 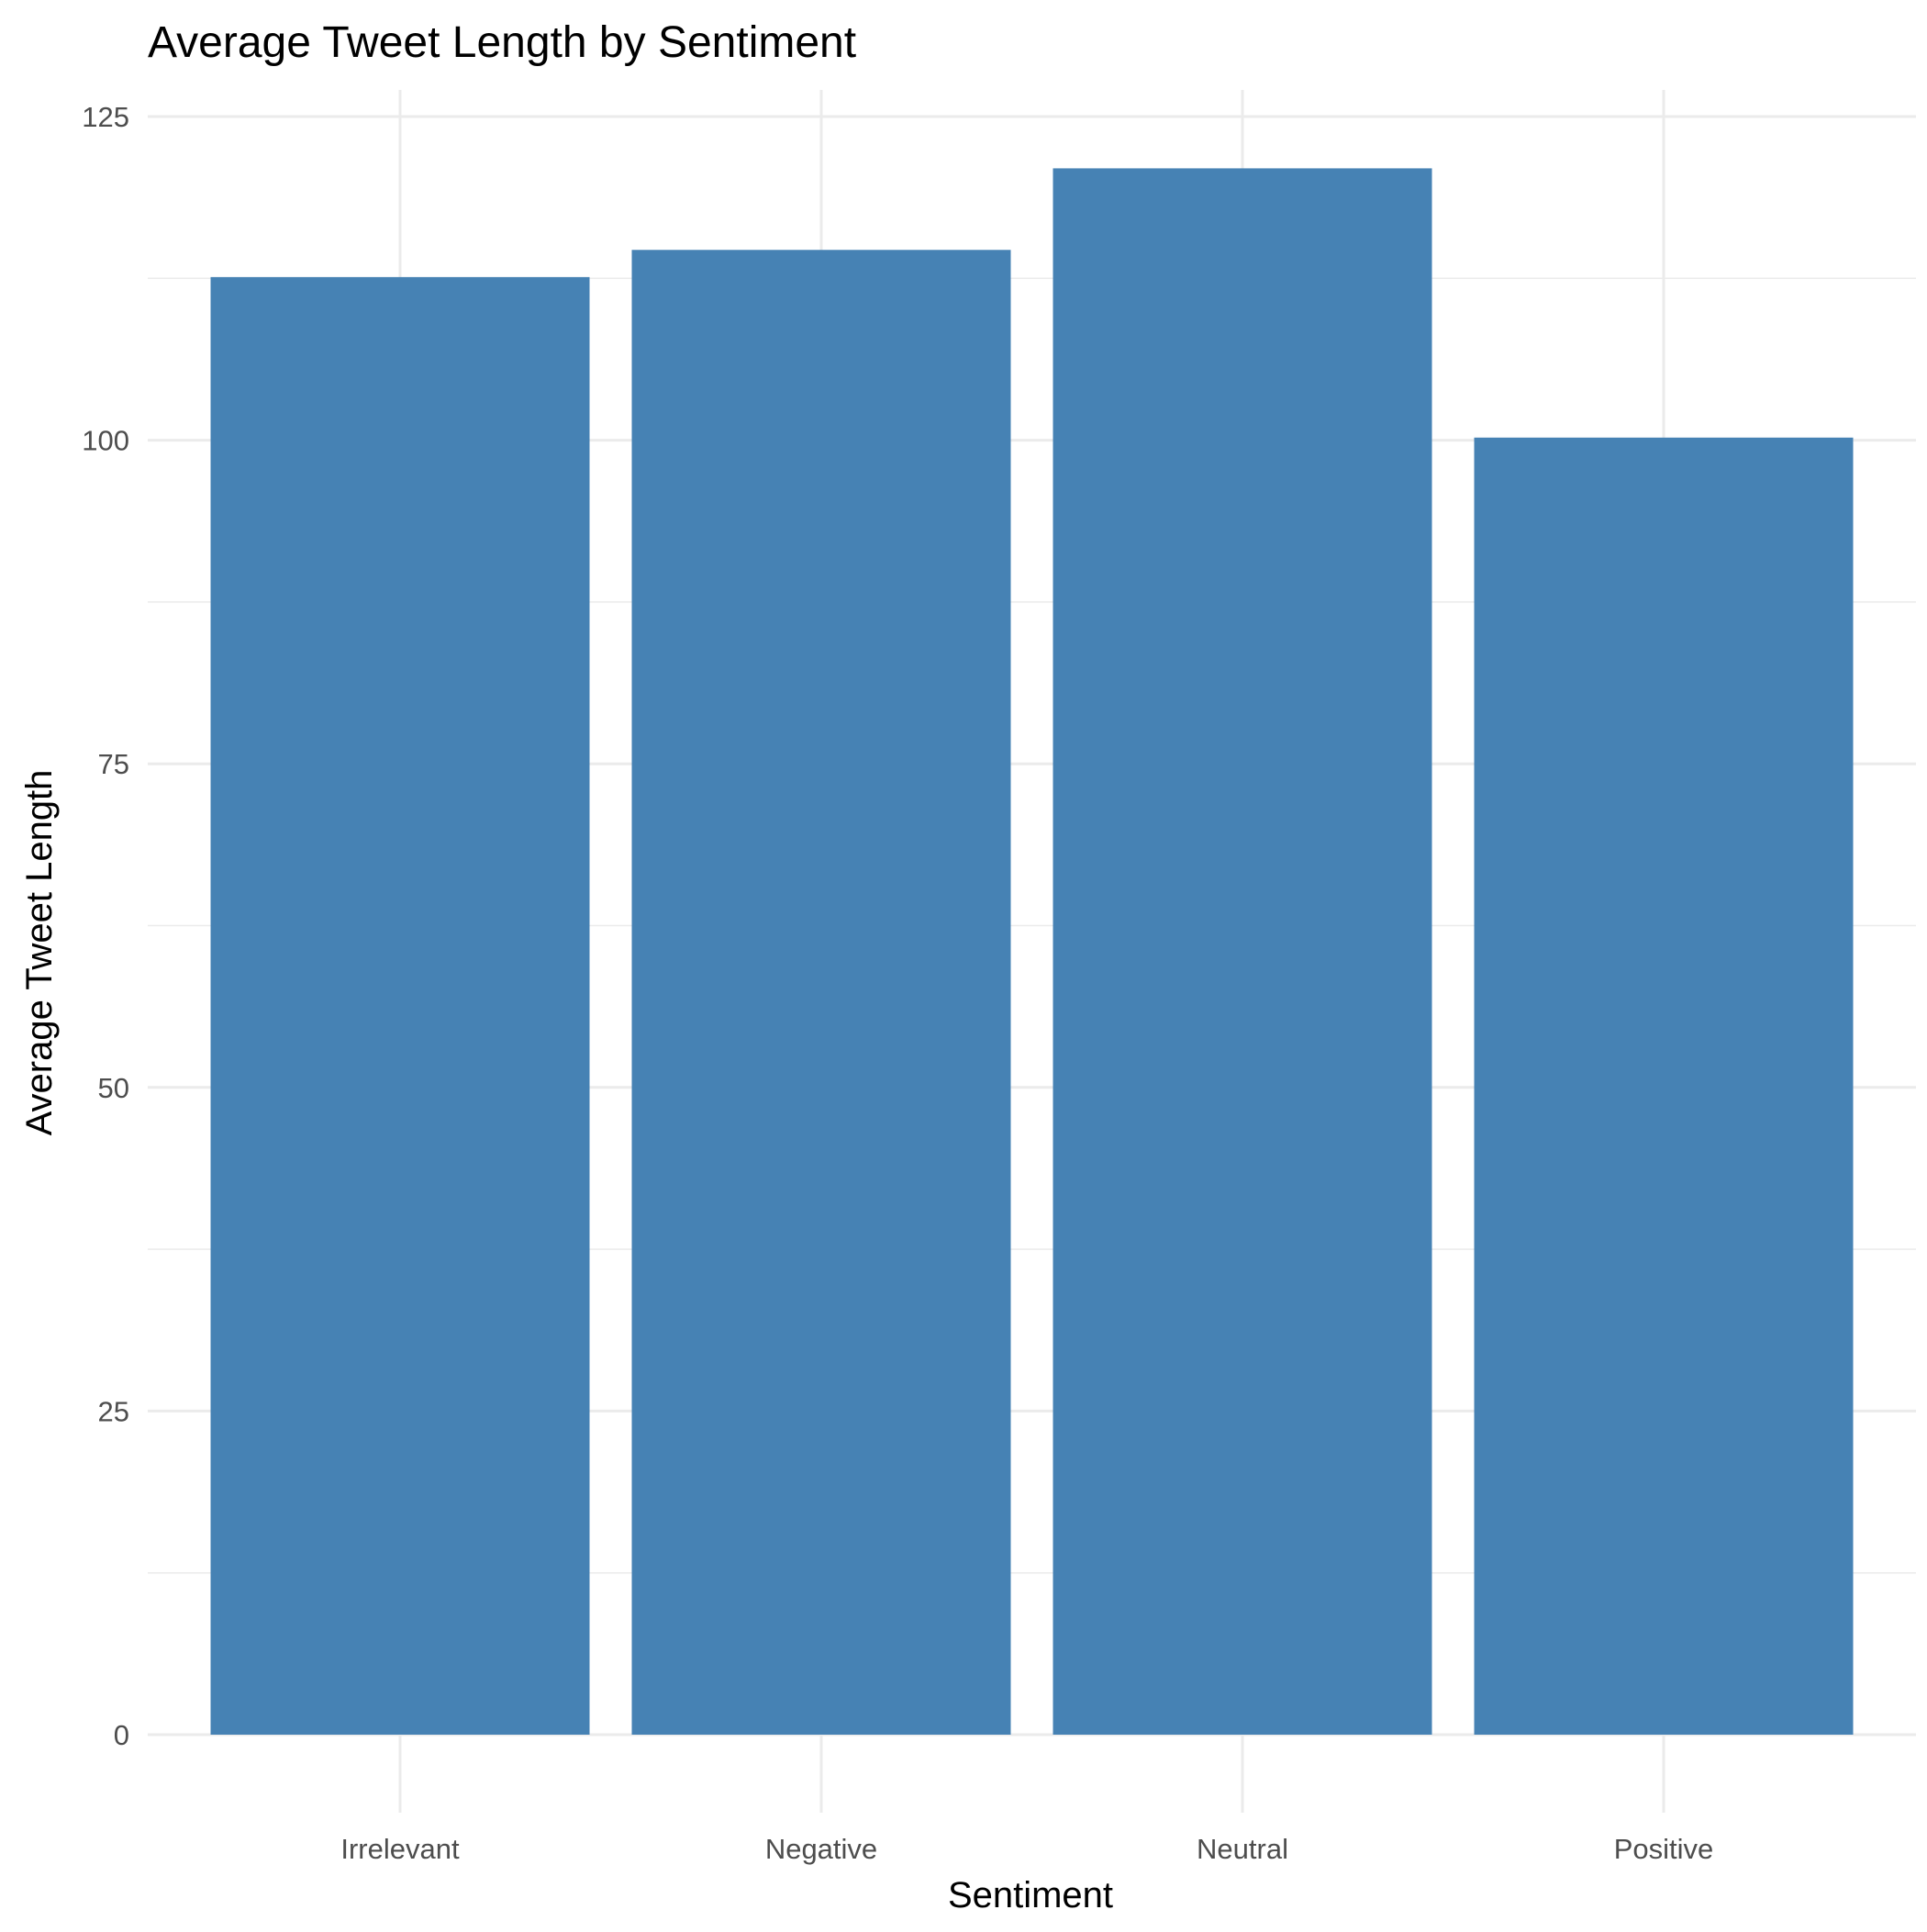 What do you see at coordinates (821, 1849) in the screenshot?
I see `x-tick-label: Negative` at bounding box center [821, 1849].